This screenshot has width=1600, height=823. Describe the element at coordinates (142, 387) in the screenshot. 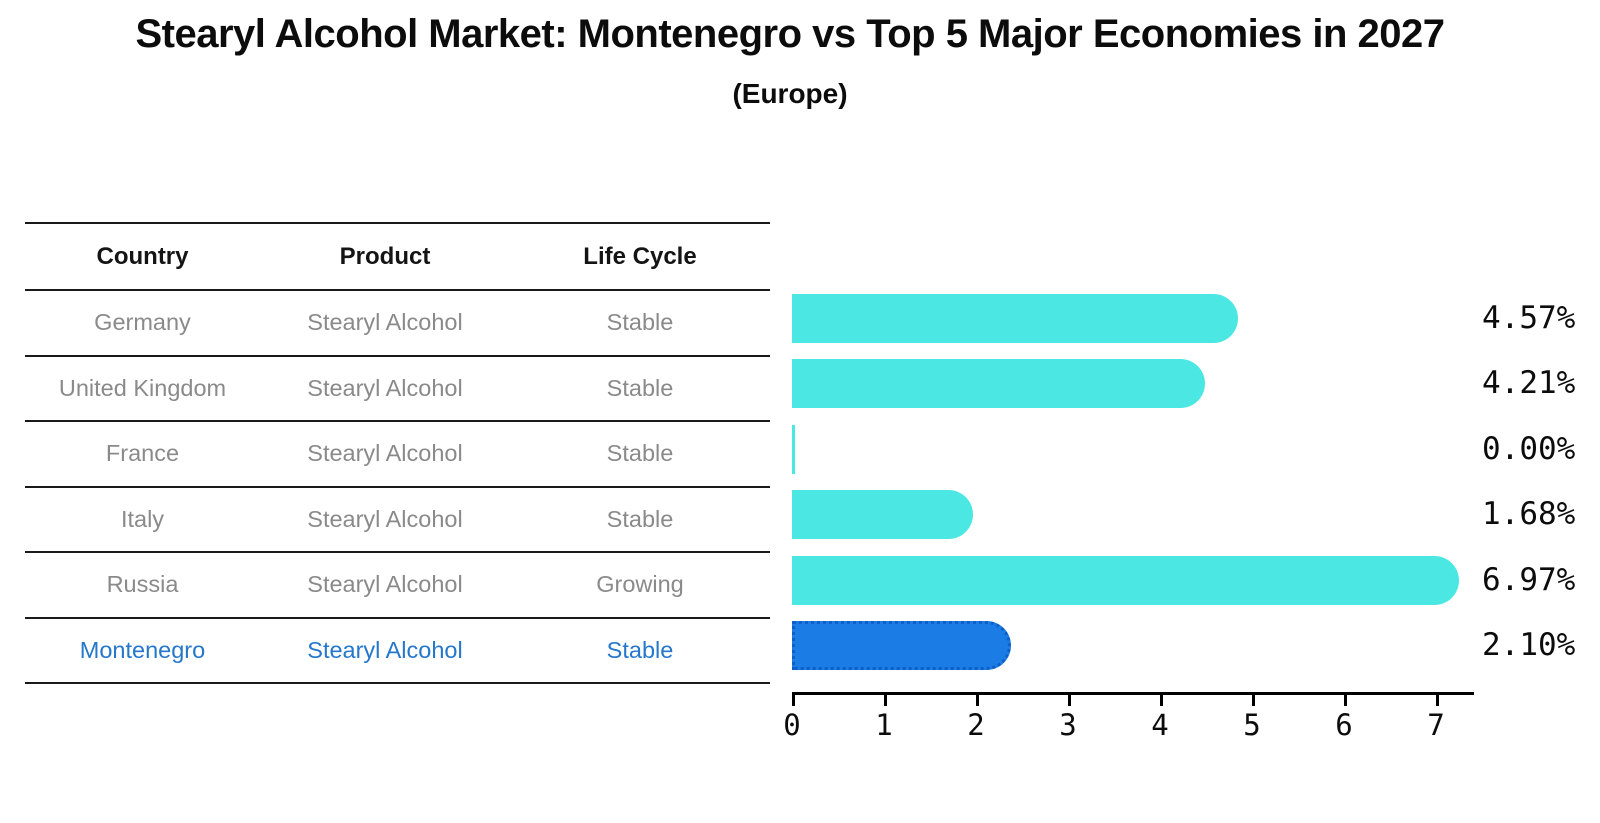

I see `cell-country: United Kingdom` at that location.